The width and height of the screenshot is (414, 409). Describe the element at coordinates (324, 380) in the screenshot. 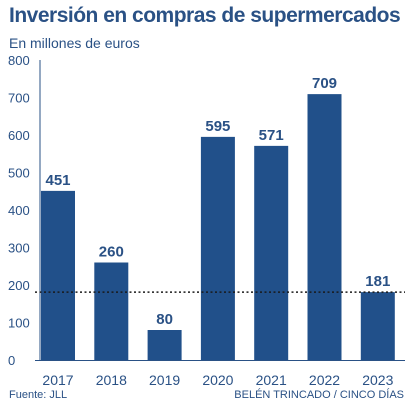

I see `x-tick-label: 2022` at that location.